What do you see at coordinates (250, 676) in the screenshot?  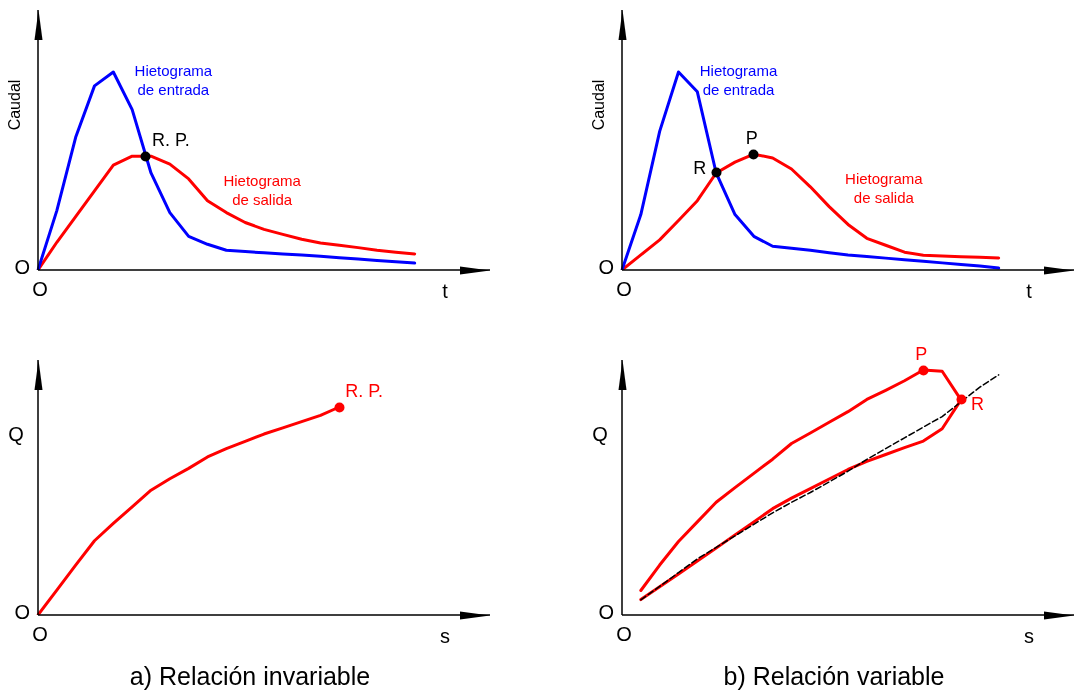 I see `text: a) Relación invariable` at bounding box center [250, 676].